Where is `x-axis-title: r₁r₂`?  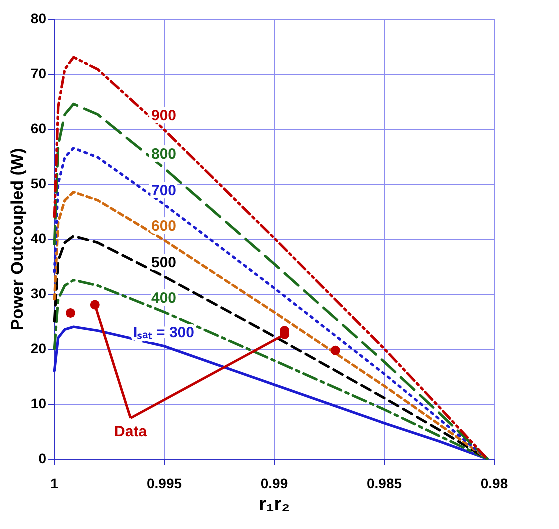
x-axis-title: r₁r₂ is located at coordinates (274, 505).